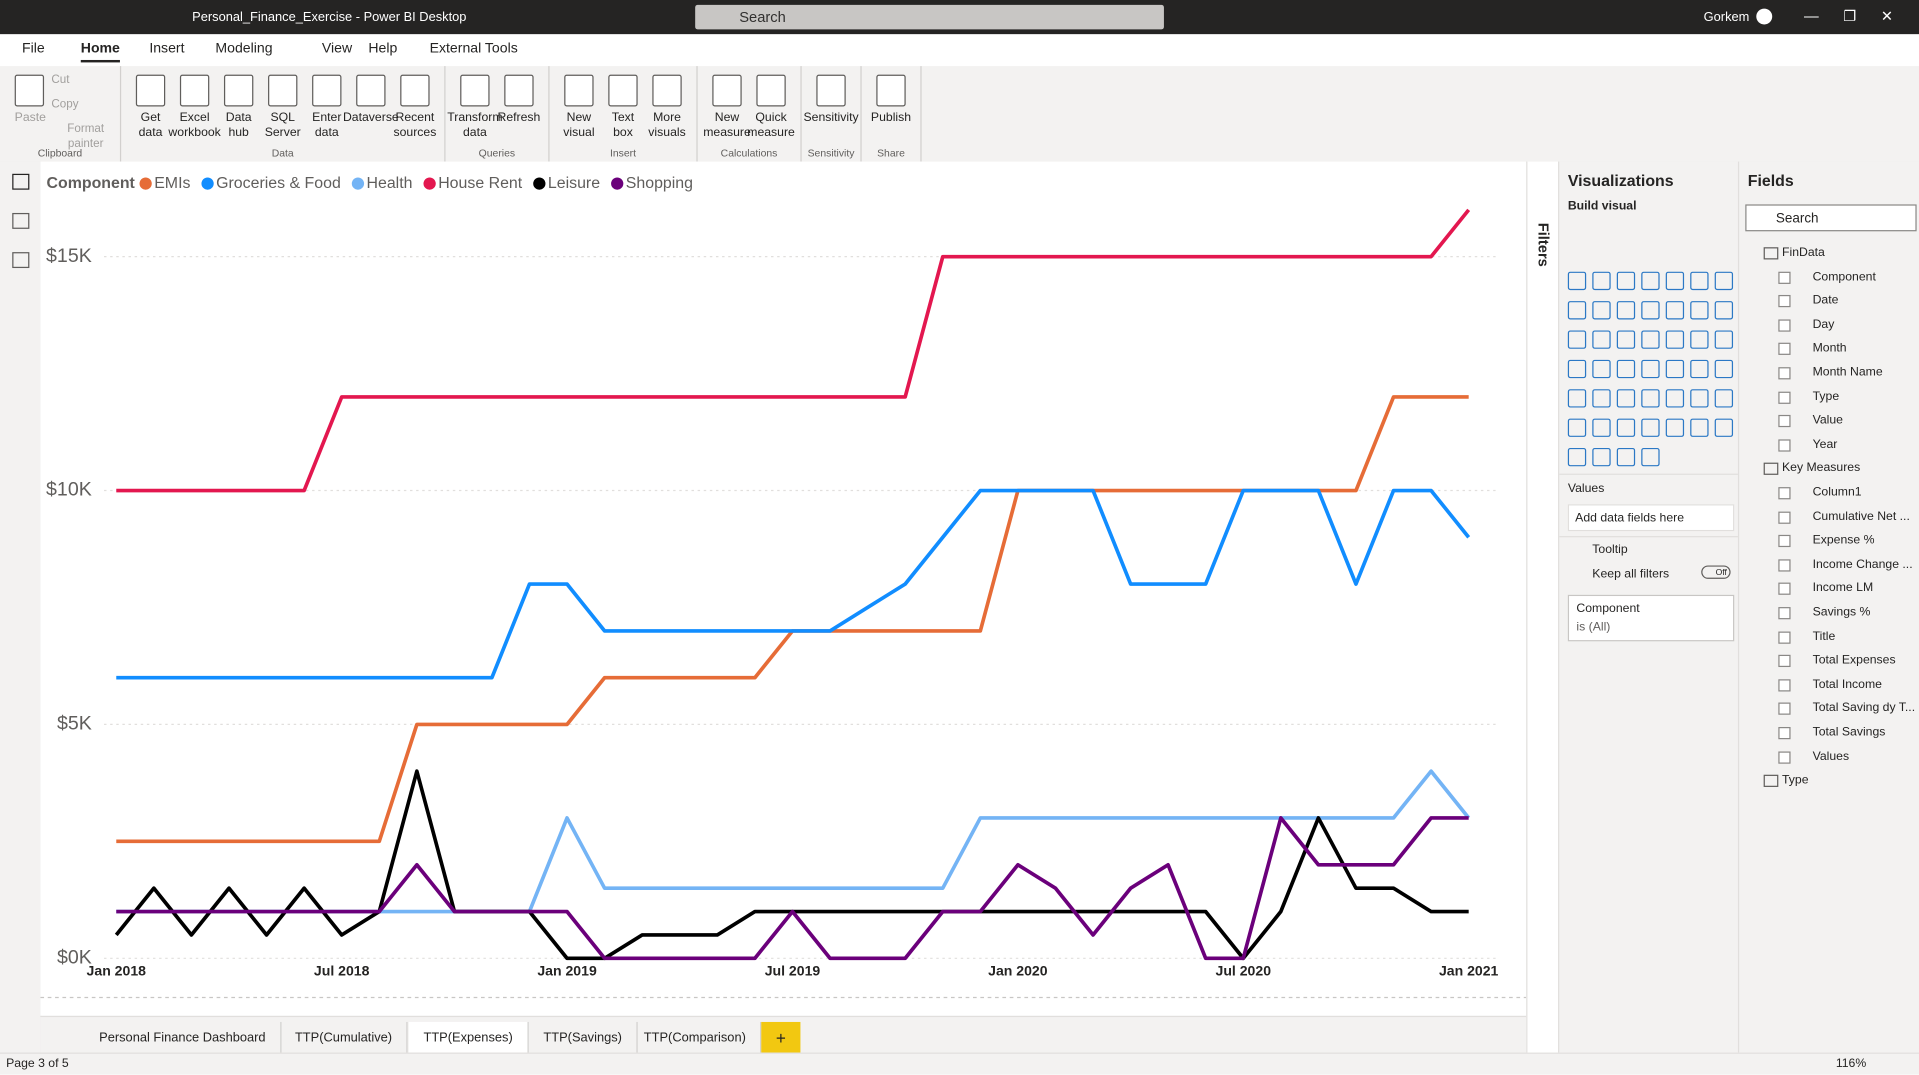 The image size is (1919, 1075). What do you see at coordinates (21, 220) in the screenshot?
I see `data-view` at bounding box center [21, 220].